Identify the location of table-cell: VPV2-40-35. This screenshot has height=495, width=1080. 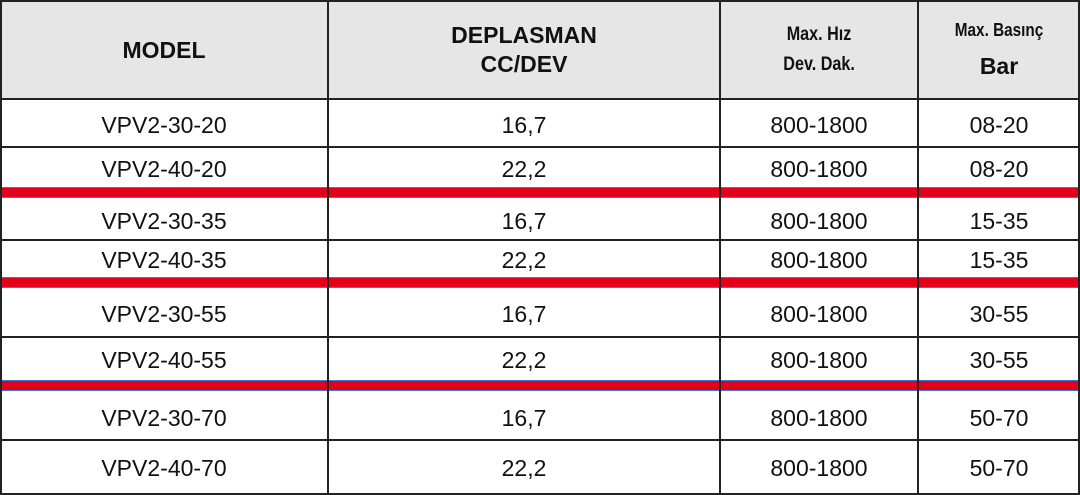
(164, 260).